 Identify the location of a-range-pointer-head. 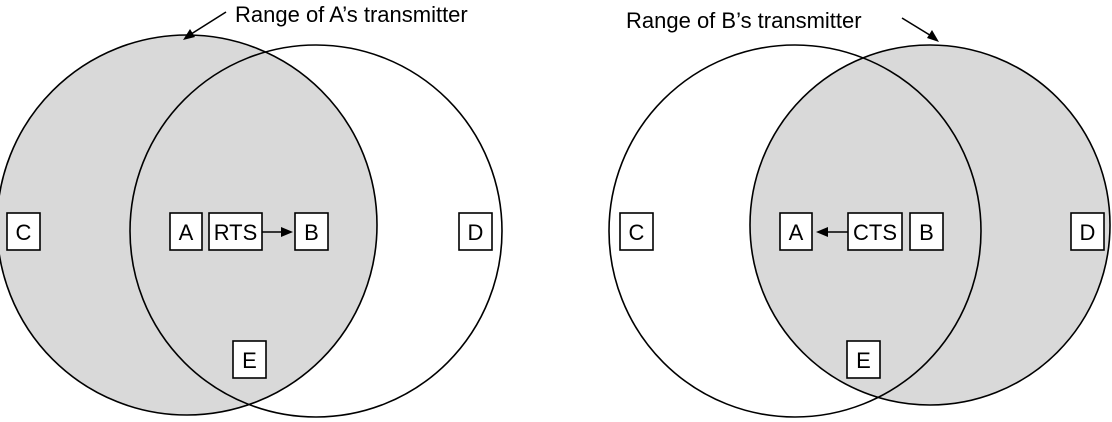
(189, 34).